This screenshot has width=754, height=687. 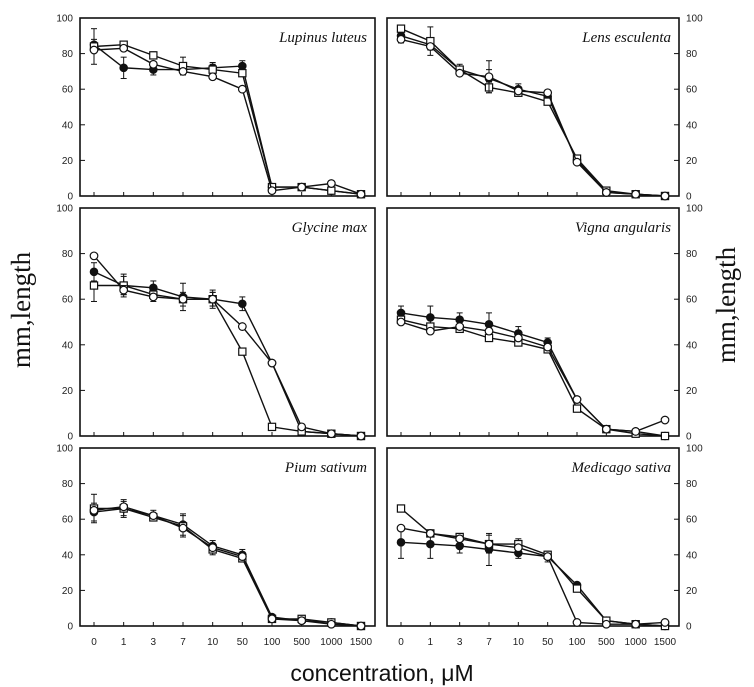 I want to click on panel-title: Pium sativum, so click(x=325, y=468).